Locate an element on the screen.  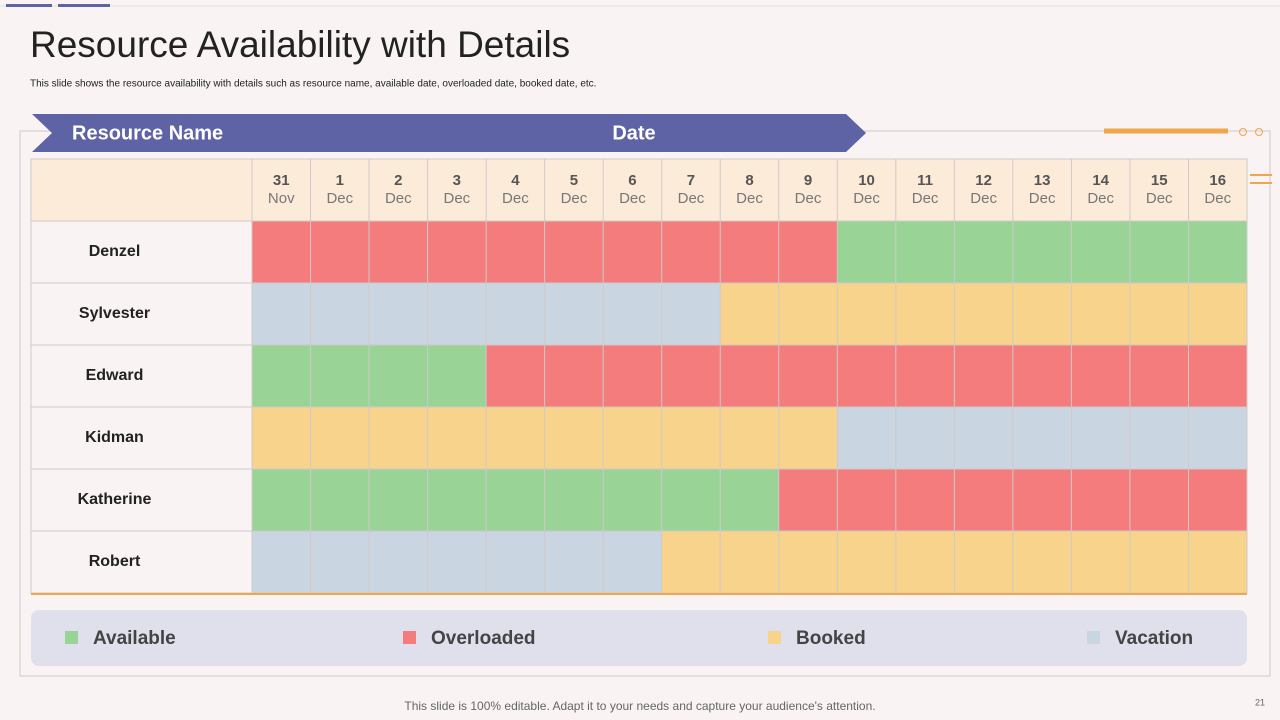
date-day: 2 is located at coordinates (398, 180).